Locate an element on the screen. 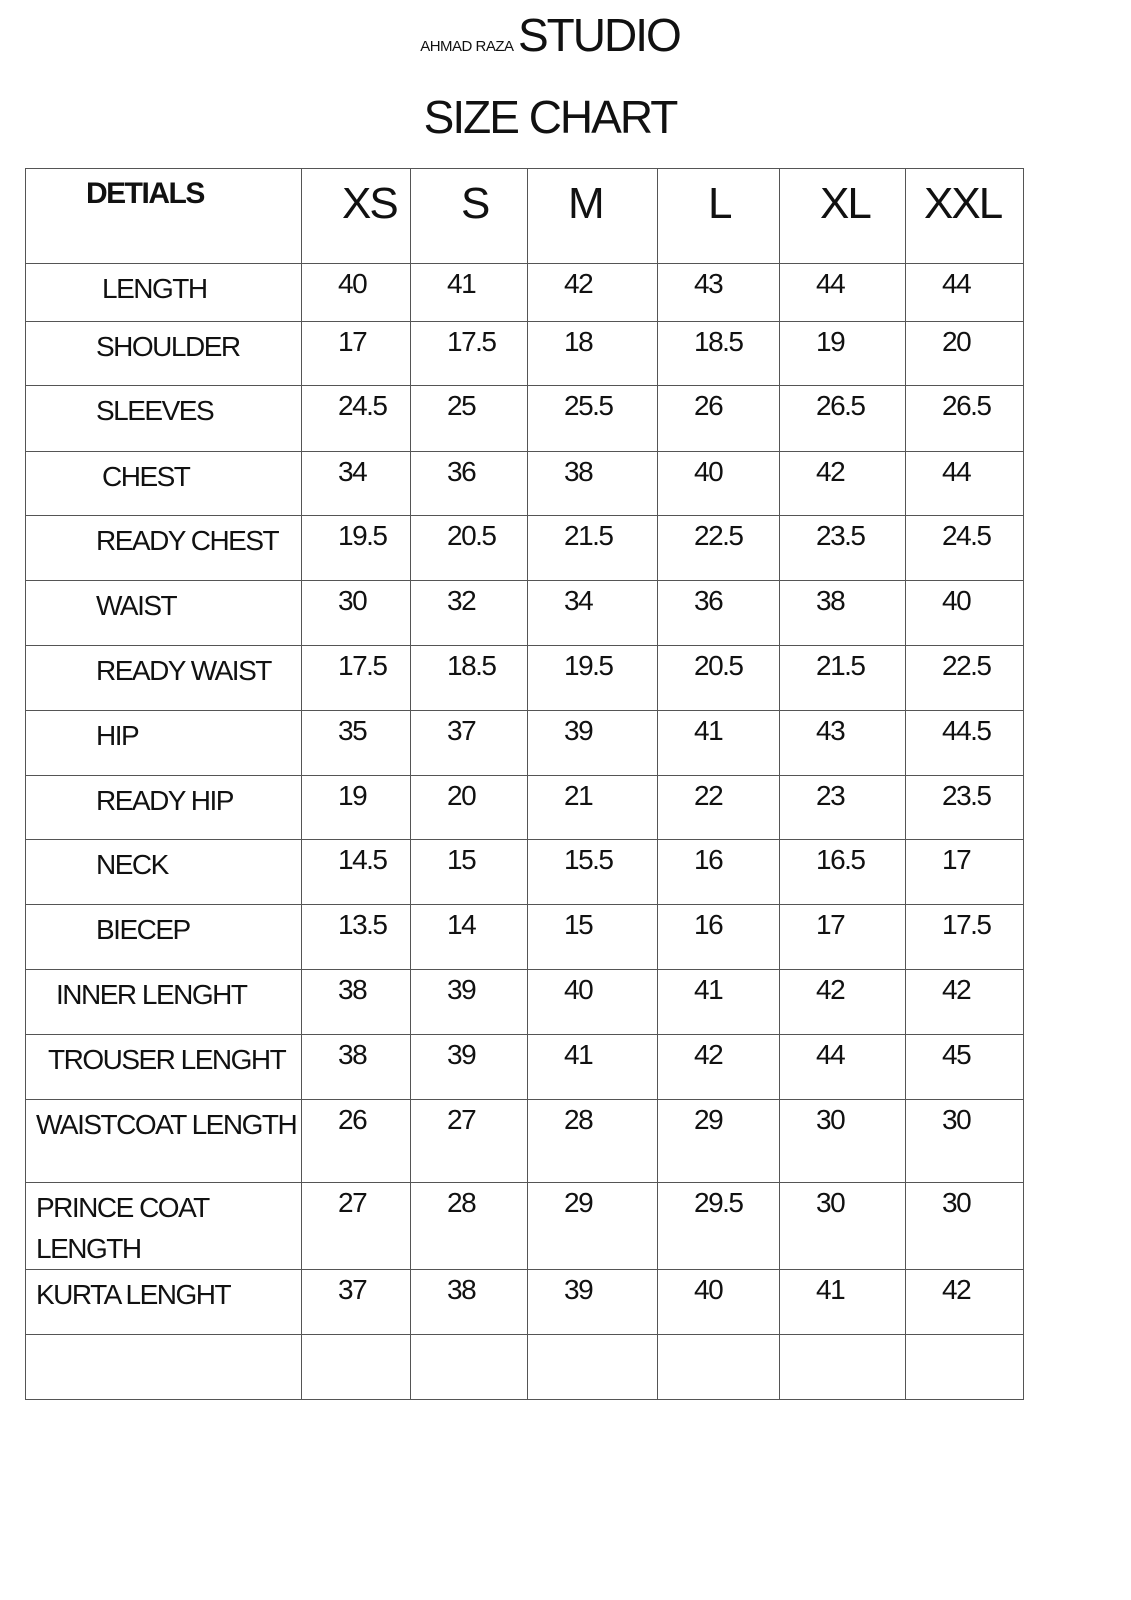 The height and width of the screenshot is (1600, 1131). size-value-l: 18.5 is located at coordinates (718, 353).